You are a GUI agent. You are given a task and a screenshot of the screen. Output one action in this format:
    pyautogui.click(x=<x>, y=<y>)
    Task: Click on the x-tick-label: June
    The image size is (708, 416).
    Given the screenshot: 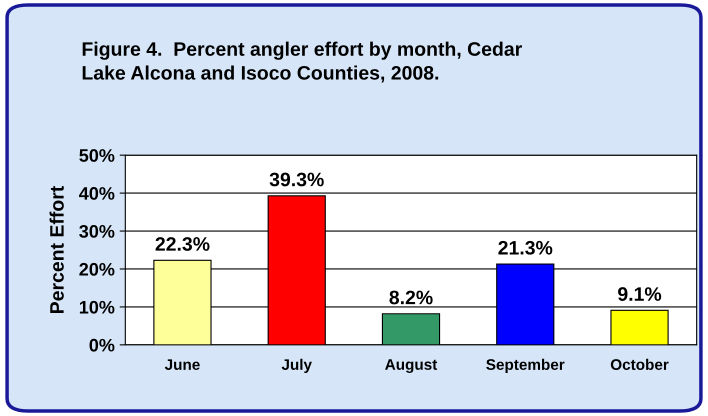 What is the action you would take?
    pyautogui.click(x=182, y=364)
    